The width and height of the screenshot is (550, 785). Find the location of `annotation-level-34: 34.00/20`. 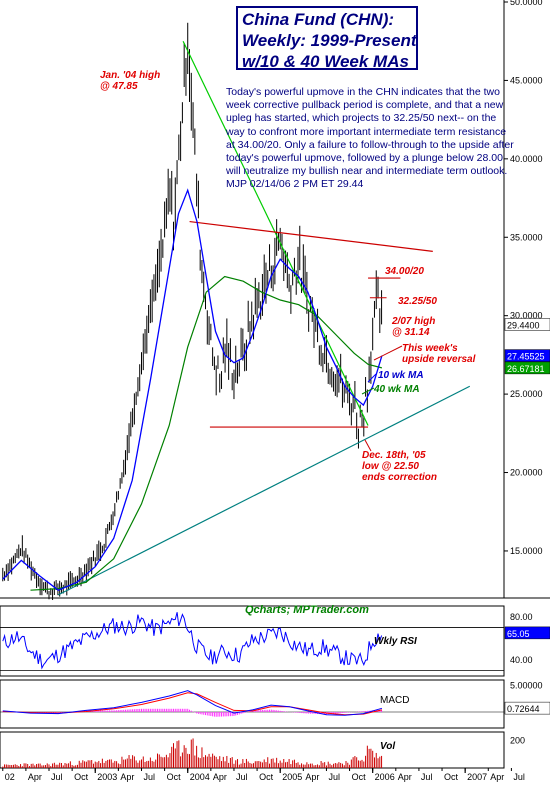

annotation-level-34: 34.00/20 is located at coordinates (404, 271).